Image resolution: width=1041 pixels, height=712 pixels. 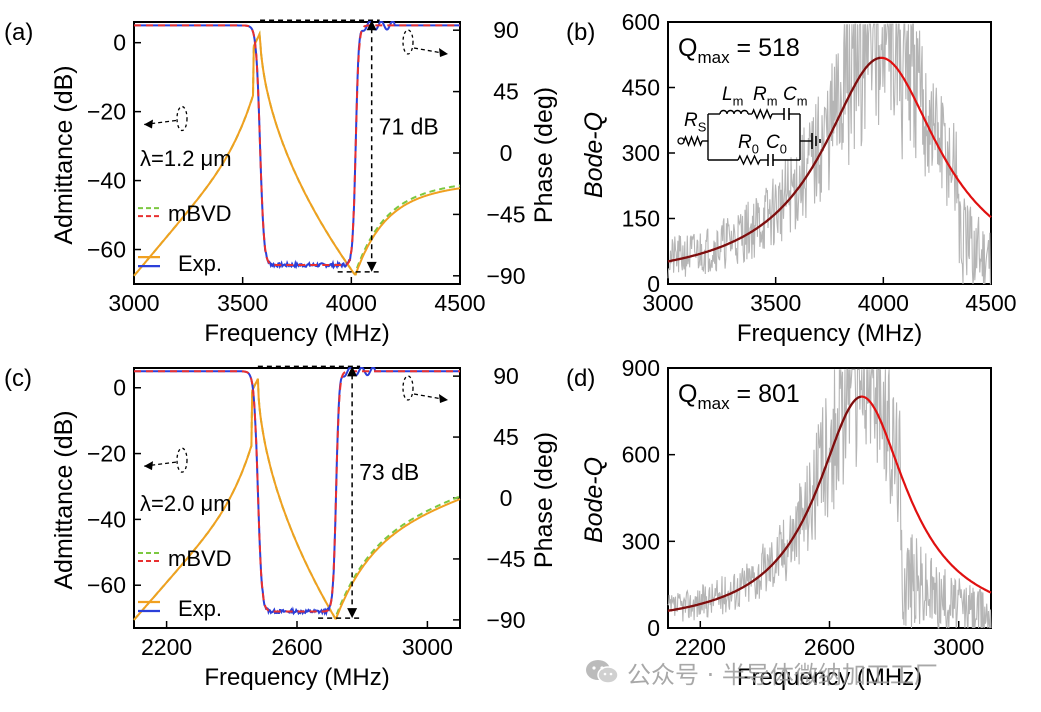 What do you see at coordinates (119, 43) in the screenshot?
I see `y-tick-label-a: 0` at bounding box center [119, 43].